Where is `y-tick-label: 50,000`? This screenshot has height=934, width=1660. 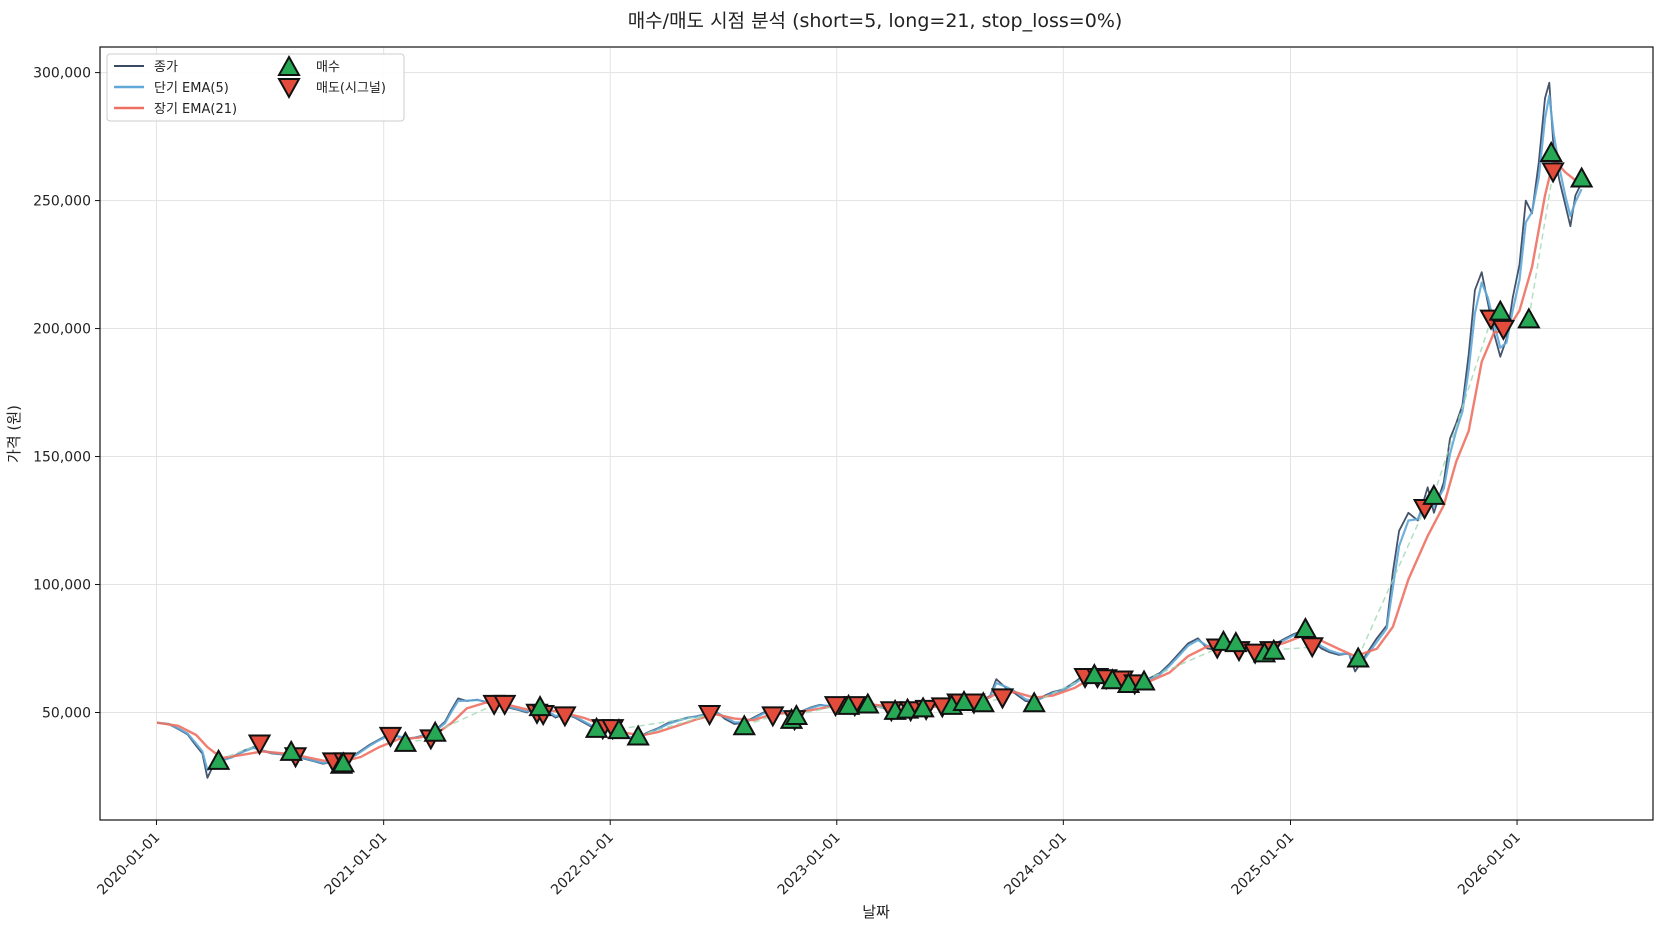
y-tick-label: 50,000 is located at coordinates (66, 713).